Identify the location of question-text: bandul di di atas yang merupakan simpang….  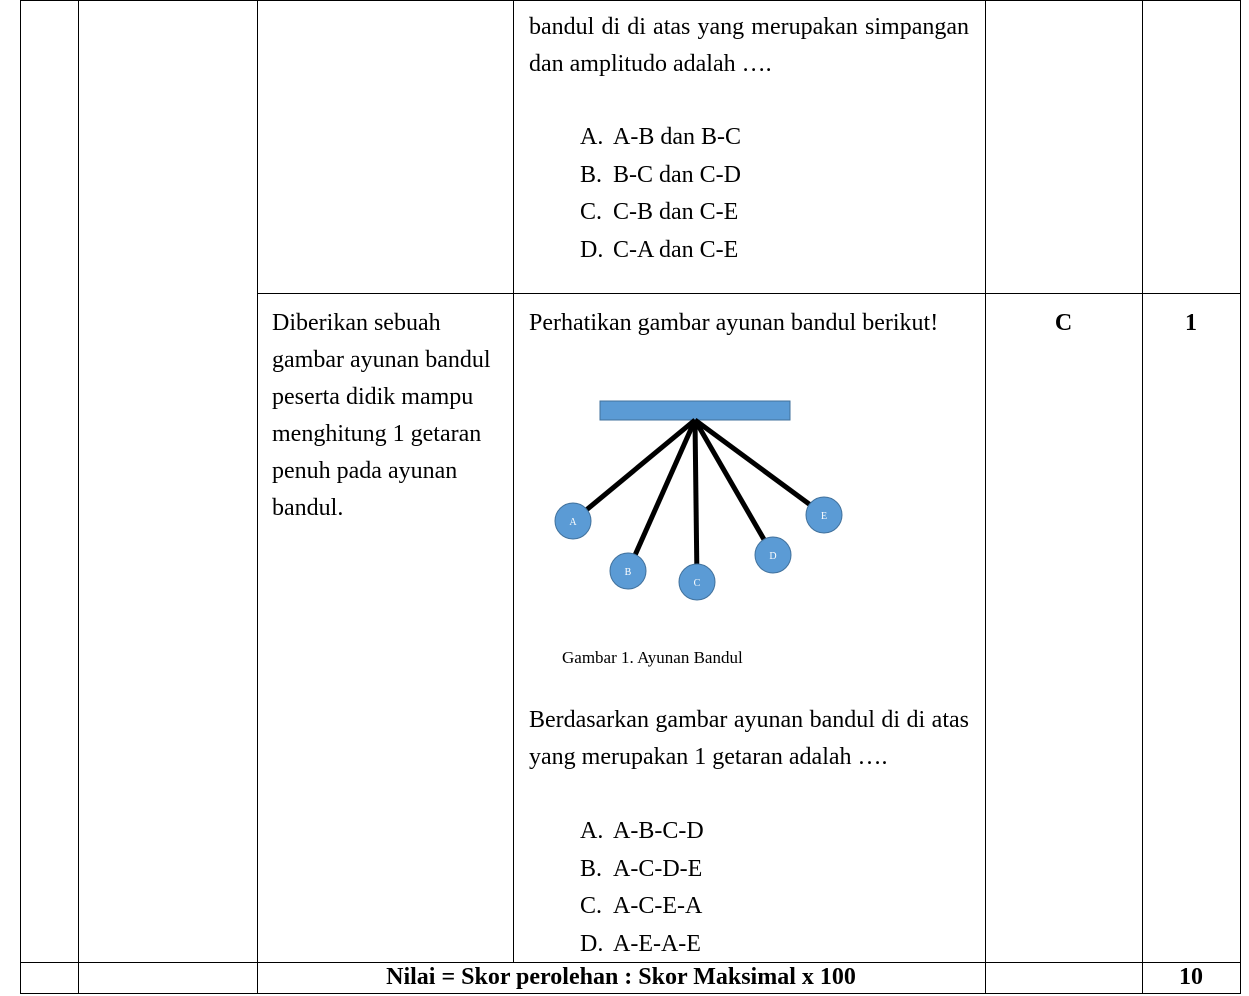
(749, 45).